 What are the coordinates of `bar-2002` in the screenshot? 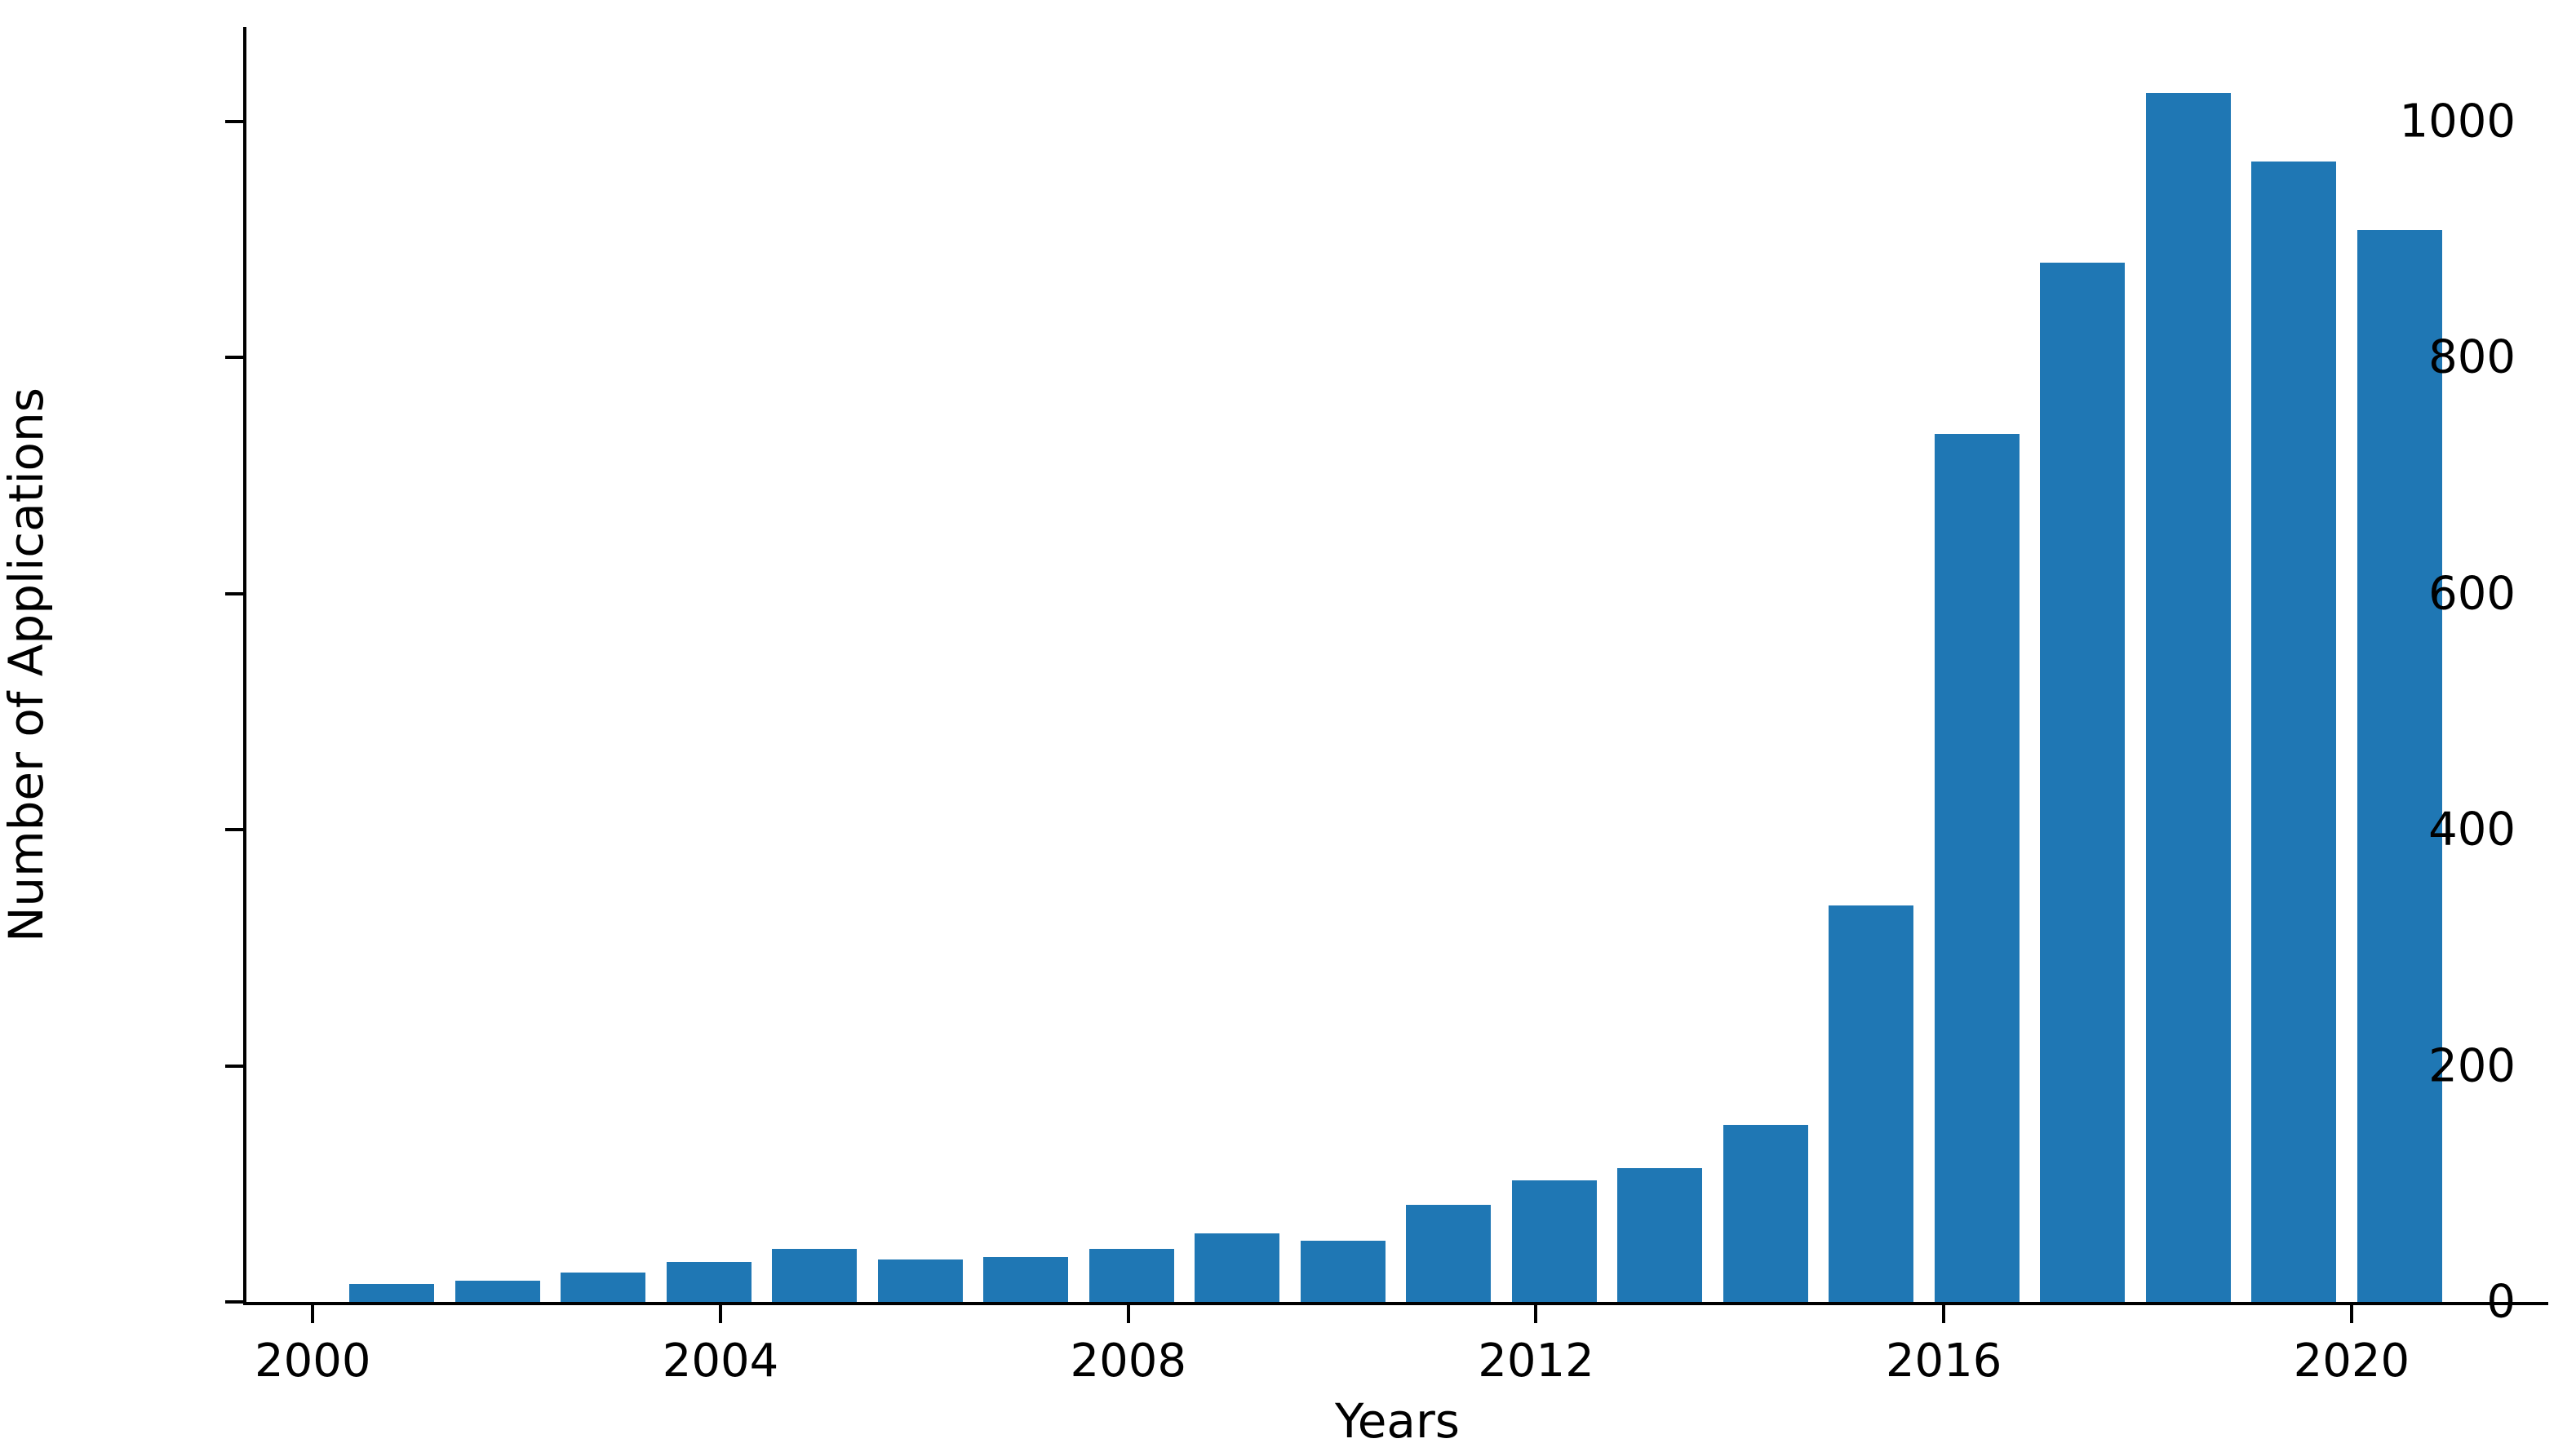 It's located at (497, 1291).